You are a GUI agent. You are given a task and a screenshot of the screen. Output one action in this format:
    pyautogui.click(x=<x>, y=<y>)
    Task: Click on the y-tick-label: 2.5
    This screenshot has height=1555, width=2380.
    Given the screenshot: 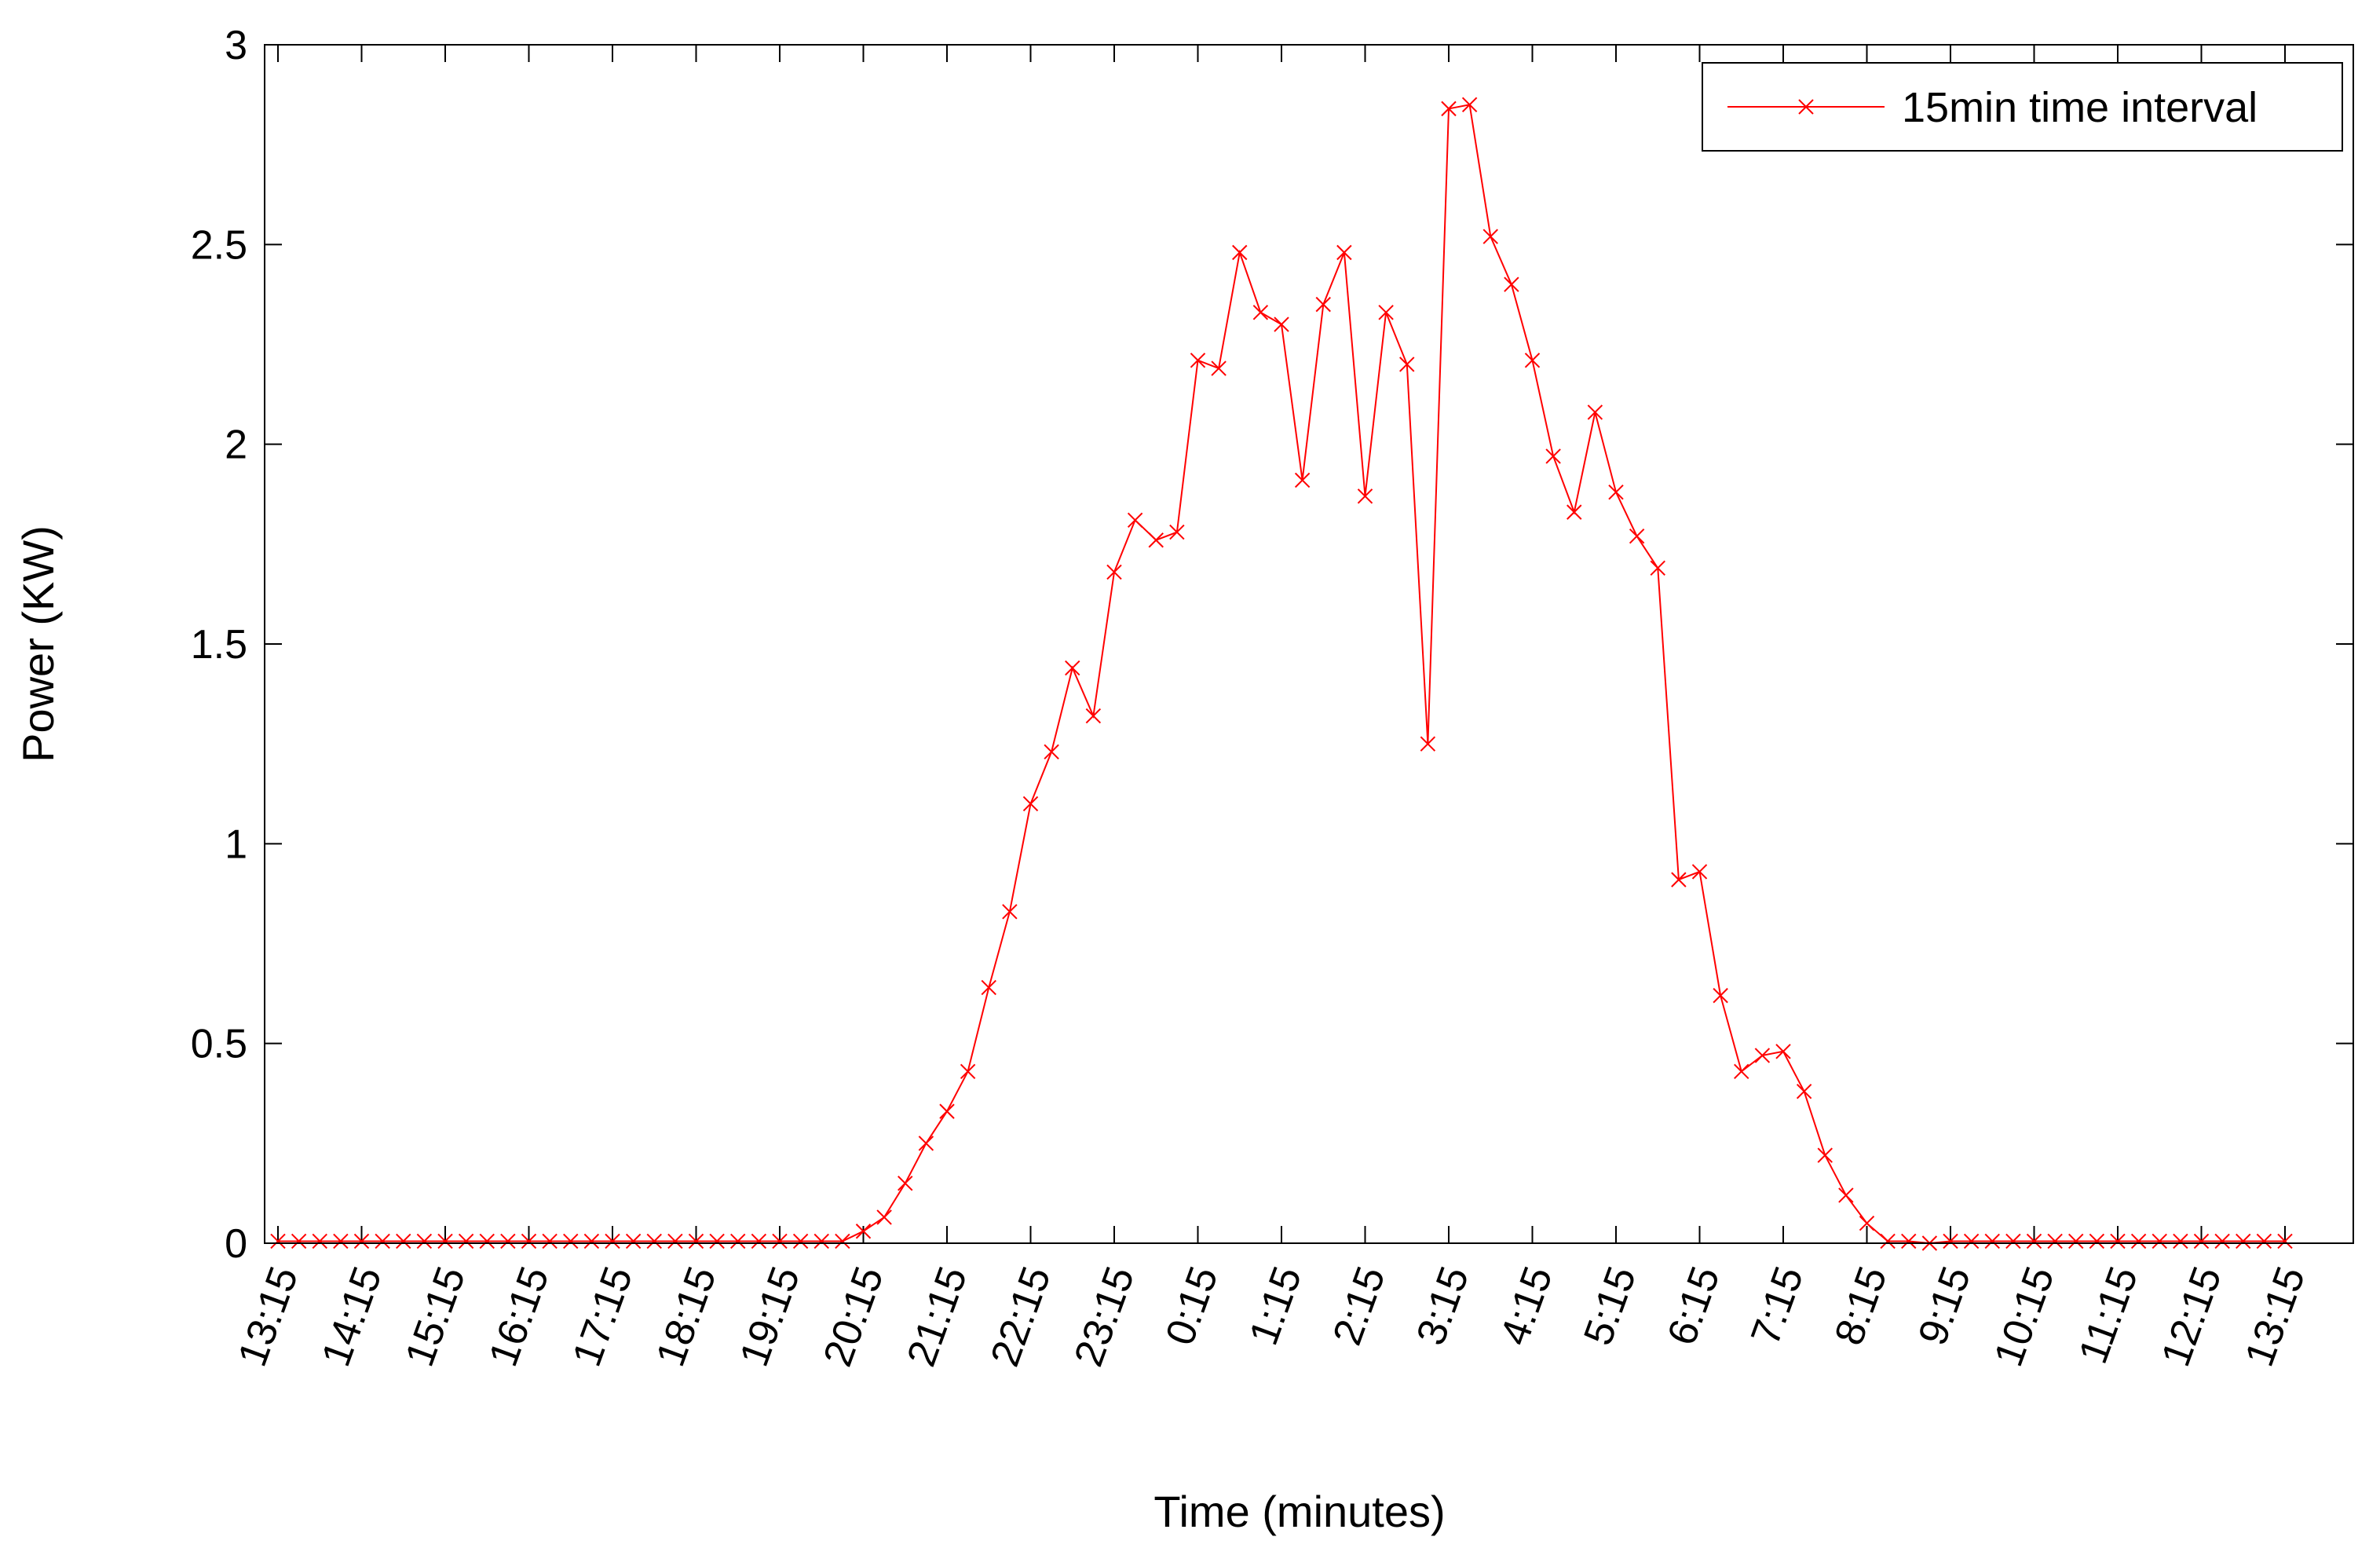 What is the action you would take?
    pyautogui.click(x=219, y=245)
    